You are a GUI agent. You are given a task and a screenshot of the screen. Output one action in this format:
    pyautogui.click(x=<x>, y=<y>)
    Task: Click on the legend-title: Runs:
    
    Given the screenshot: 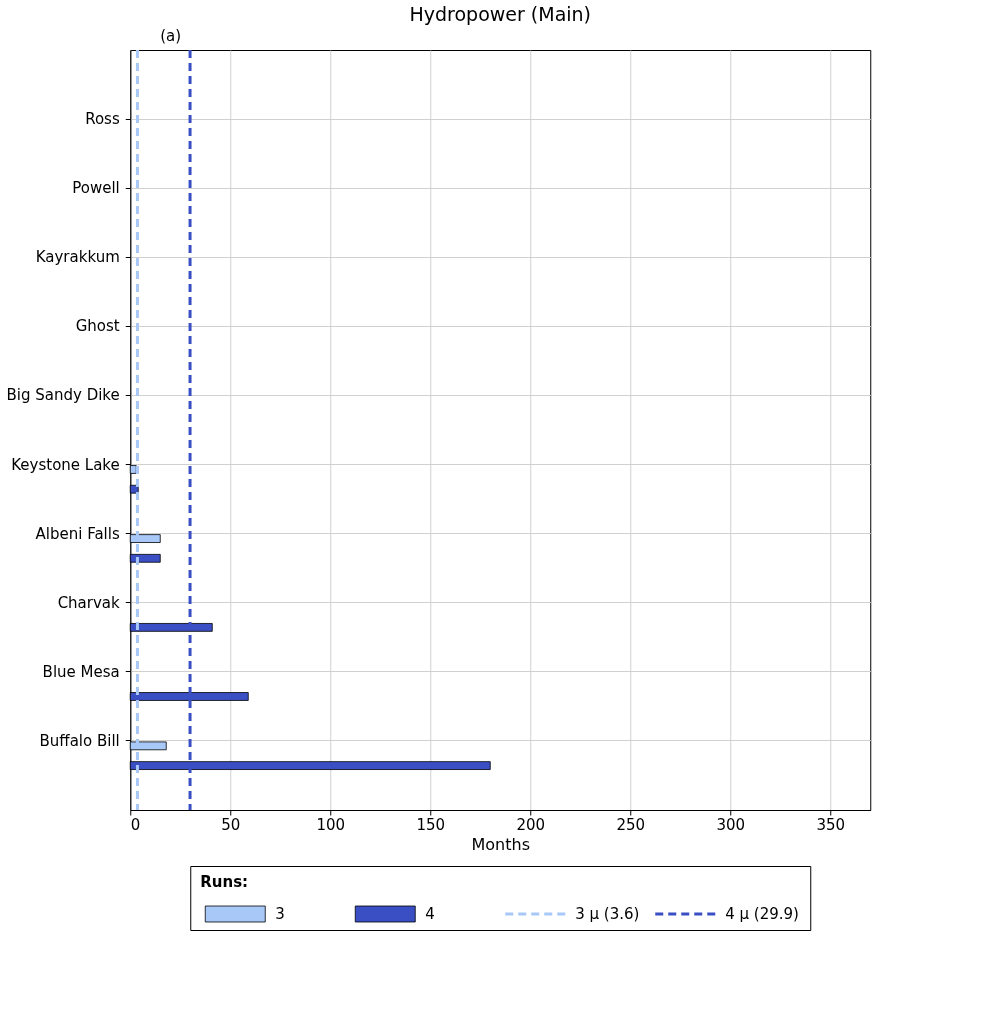 What is the action you would take?
    pyautogui.click(x=224, y=882)
    